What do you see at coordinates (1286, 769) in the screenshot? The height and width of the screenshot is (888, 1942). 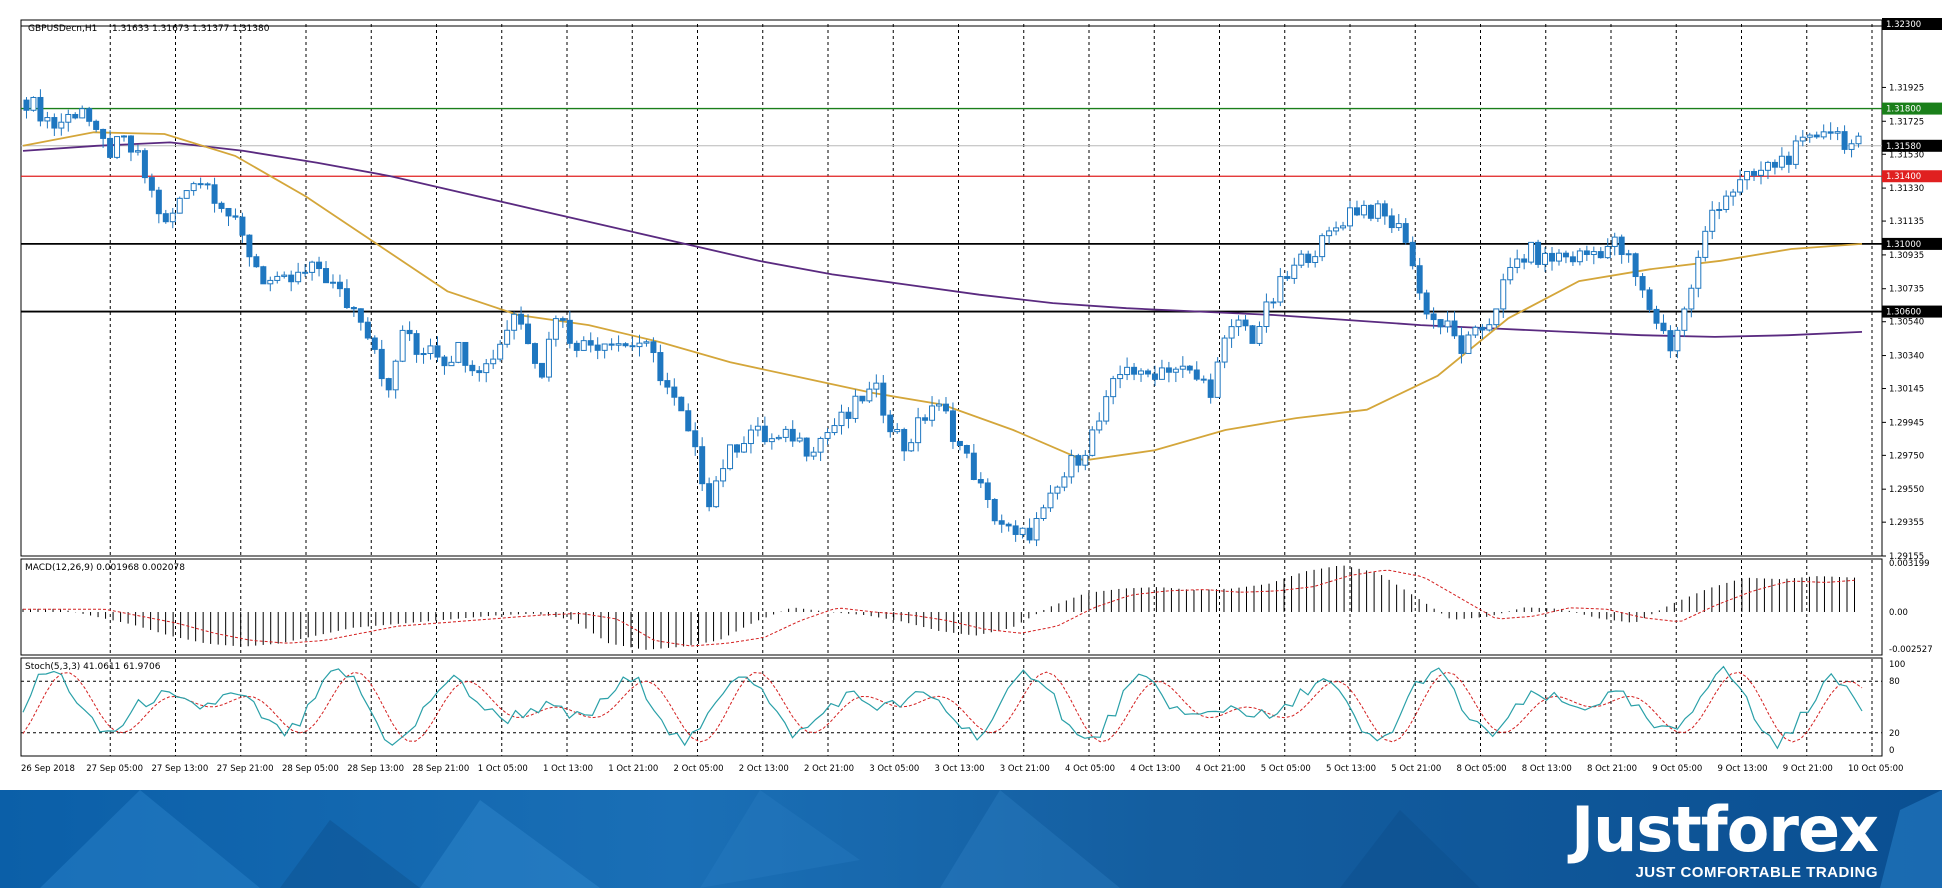 I see `time-tick-label: 5 Oct 05:00` at bounding box center [1286, 769].